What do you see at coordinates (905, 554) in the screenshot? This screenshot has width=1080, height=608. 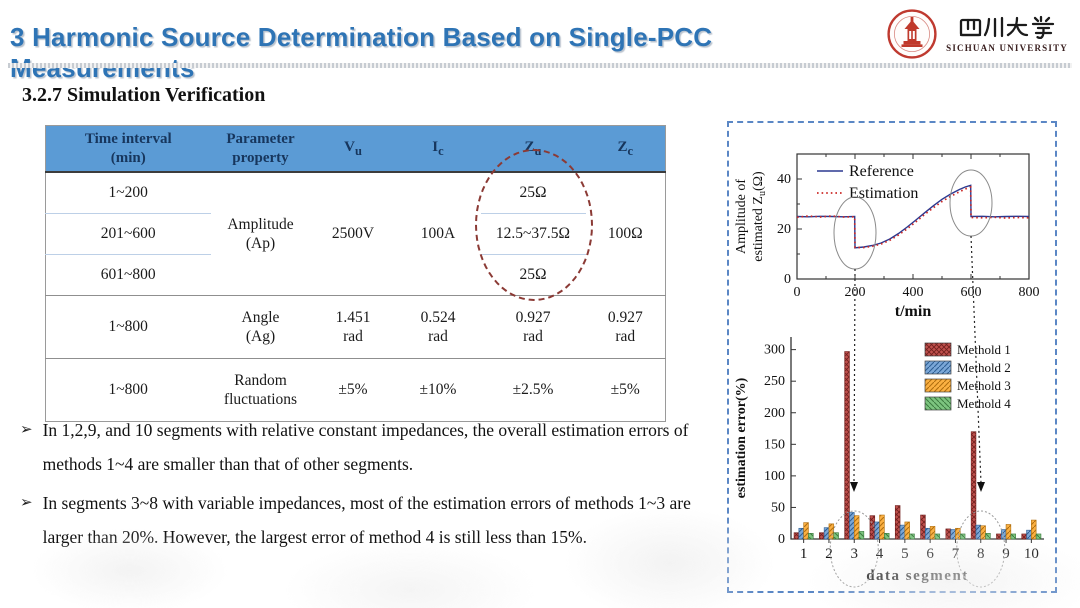 I see `svg-text: 5` at bounding box center [905, 554].